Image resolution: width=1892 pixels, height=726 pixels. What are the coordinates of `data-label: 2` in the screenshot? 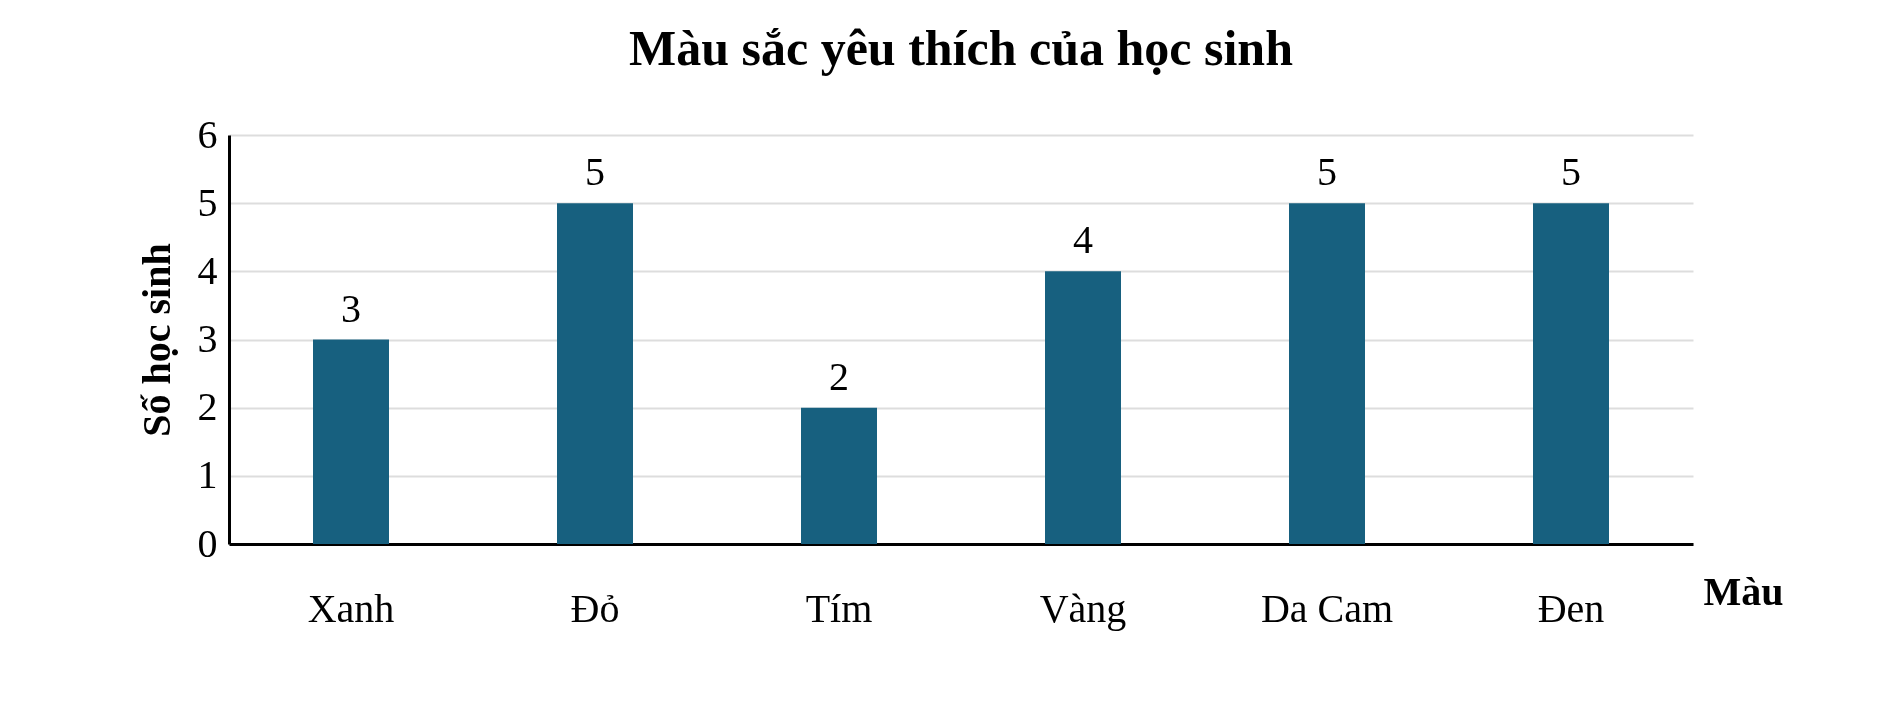 It's located at (839, 376).